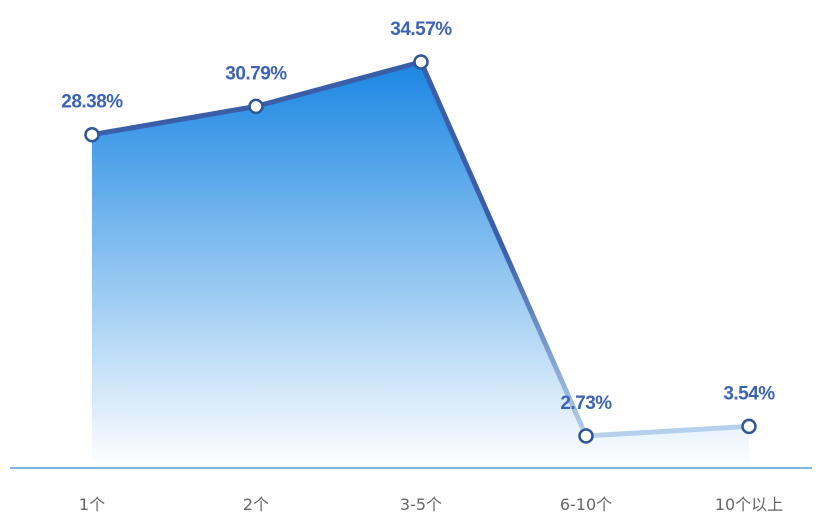 This screenshot has width=822, height=518. What do you see at coordinates (749, 504) in the screenshot?
I see `x-tick-label: 10个以上` at bounding box center [749, 504].